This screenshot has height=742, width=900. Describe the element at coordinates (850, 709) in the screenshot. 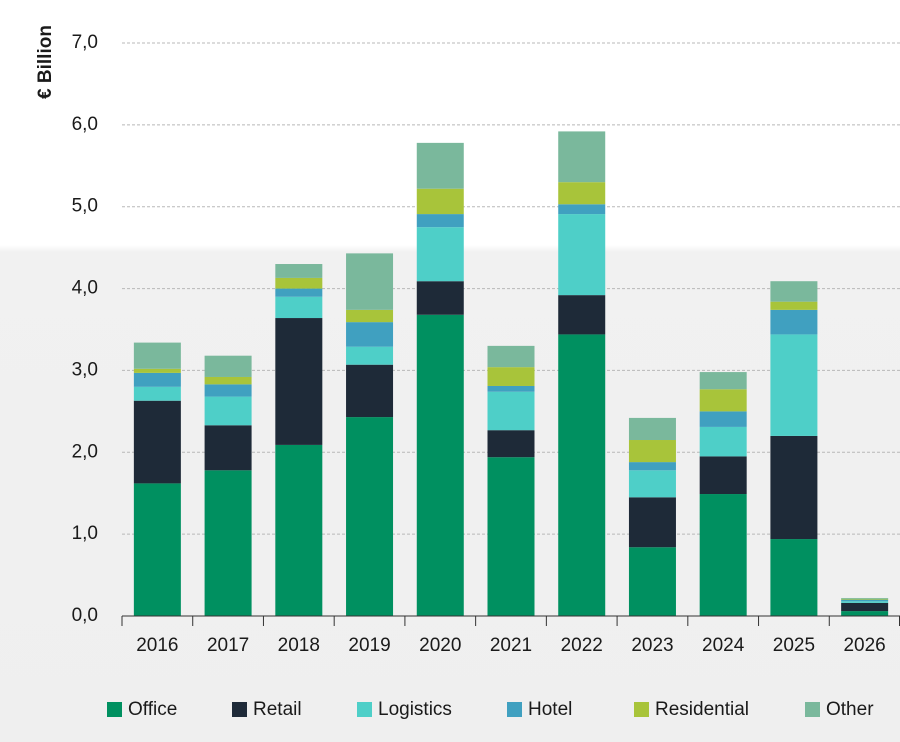

I see `legend-label: Other` at that location.